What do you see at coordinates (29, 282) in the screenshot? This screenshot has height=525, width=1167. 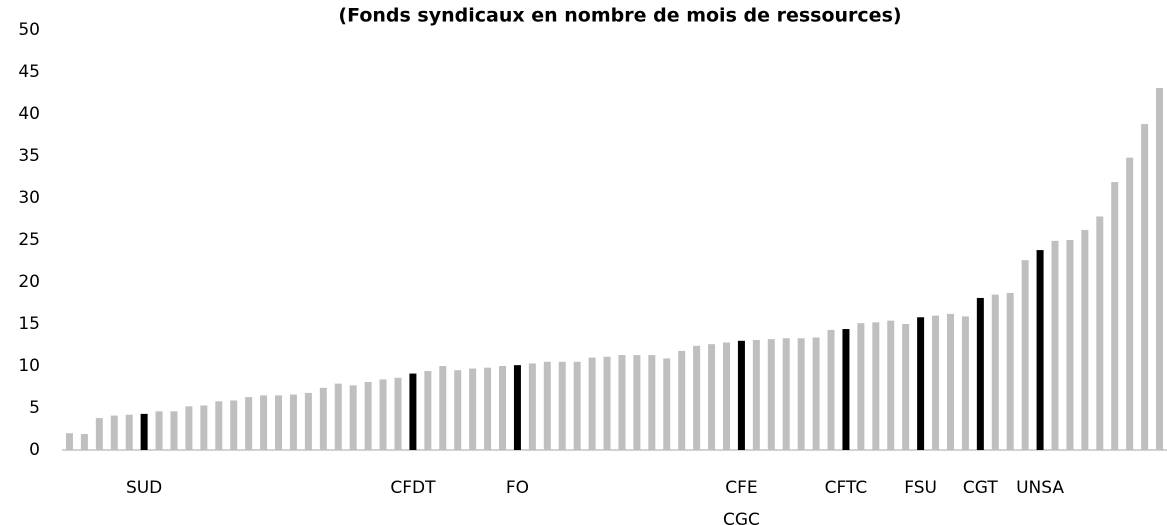 I see `y-tick-label: 20` at bounding box center [29, 282].